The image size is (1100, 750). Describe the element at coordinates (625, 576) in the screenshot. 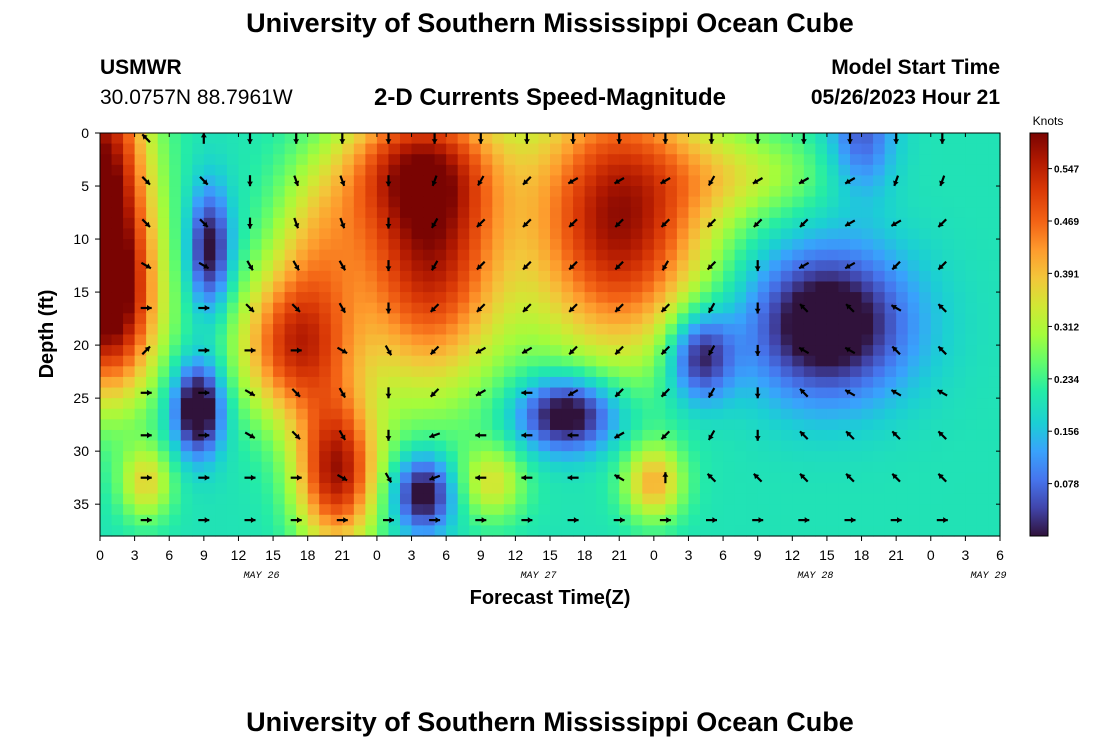

I see `date-labels: MAY 26 MAY 27 MAY 28 MAY 29` at that location.